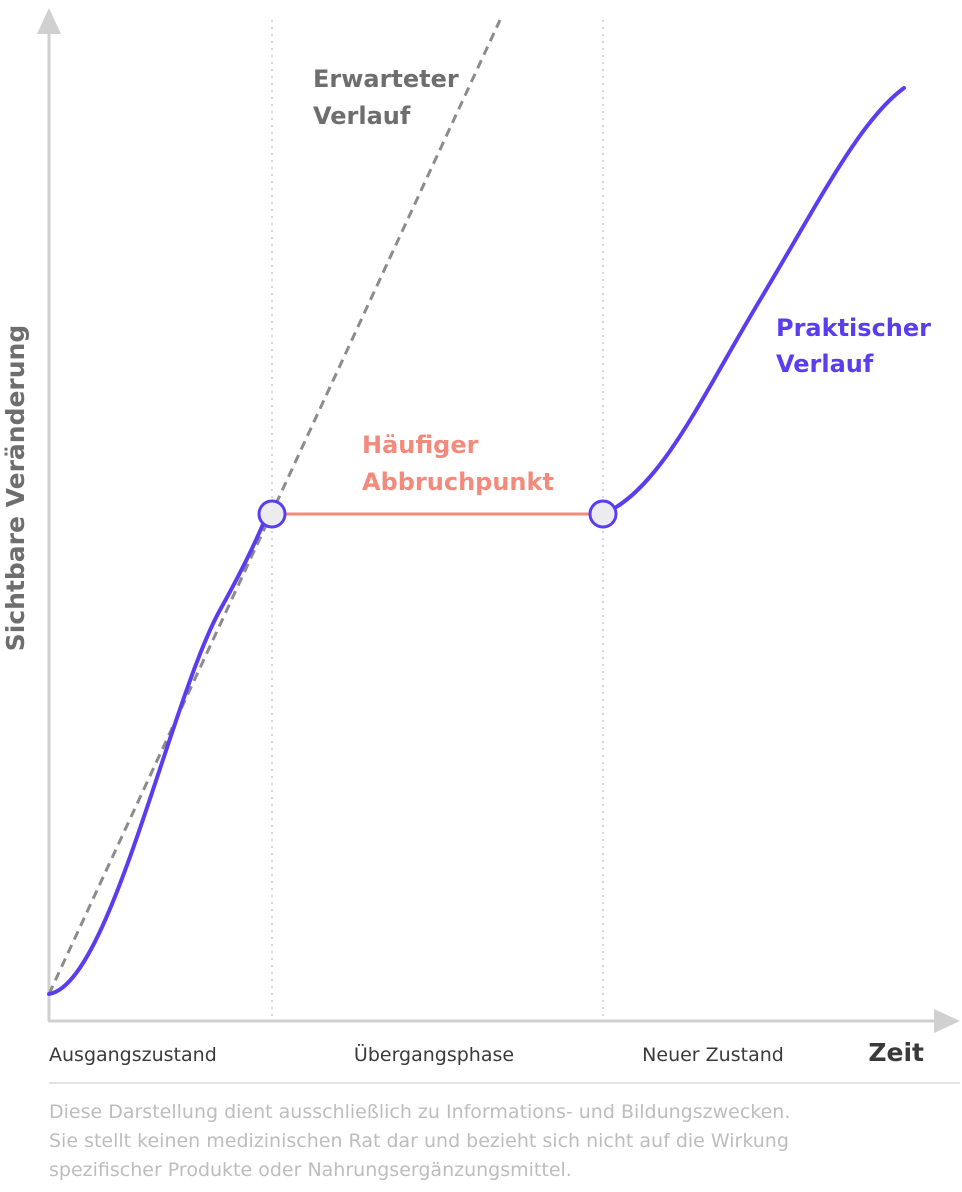 Image resolution: width=962 pixels, height=1192 pixels. Describe the element at coordinates (160, 754) in the screenshot. I see `practical-curve-start` at that location.